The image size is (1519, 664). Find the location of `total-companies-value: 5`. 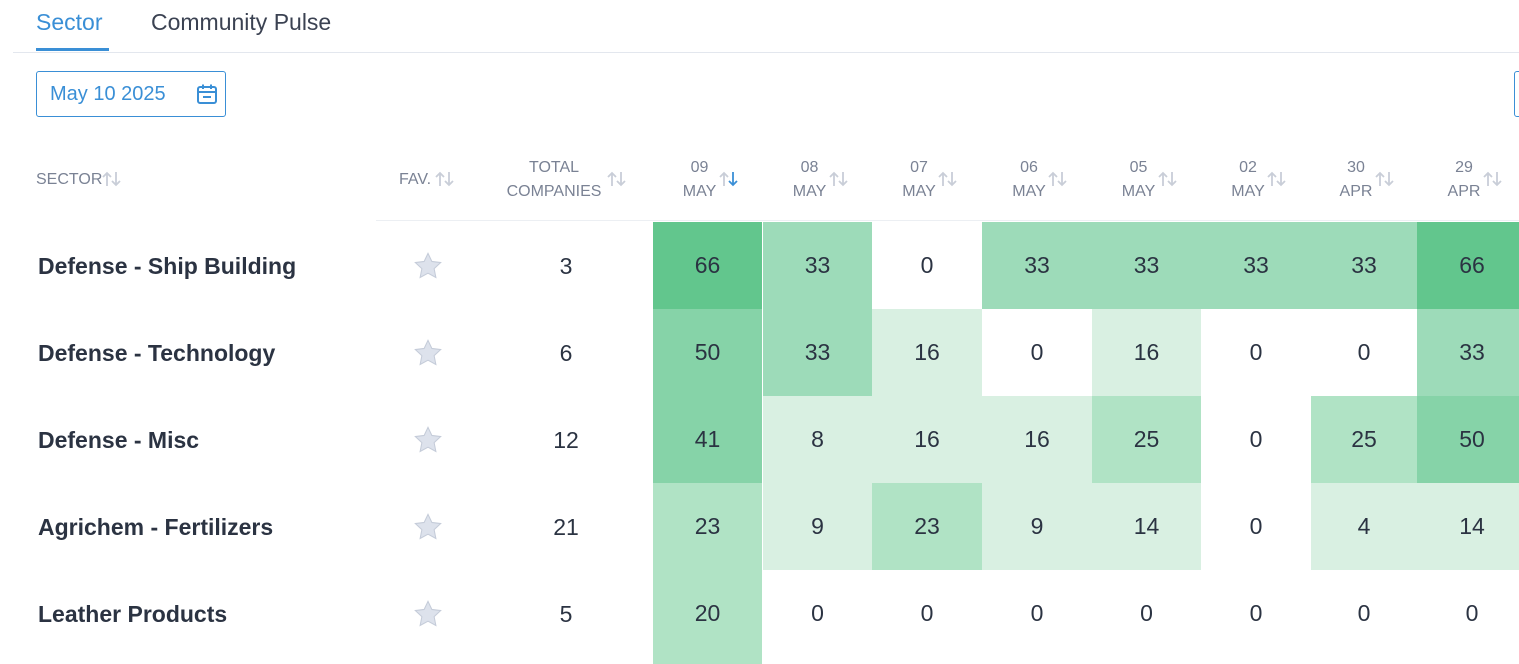

total-companies-value: 5 is located at coordinates (566, 614).